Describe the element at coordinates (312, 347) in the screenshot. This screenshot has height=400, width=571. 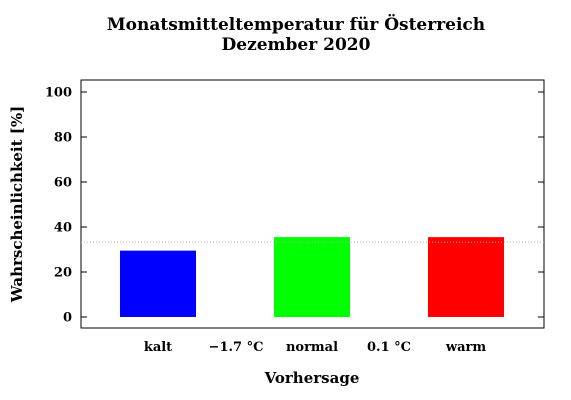
I see `x-tick-label-normal: normal` at that location.